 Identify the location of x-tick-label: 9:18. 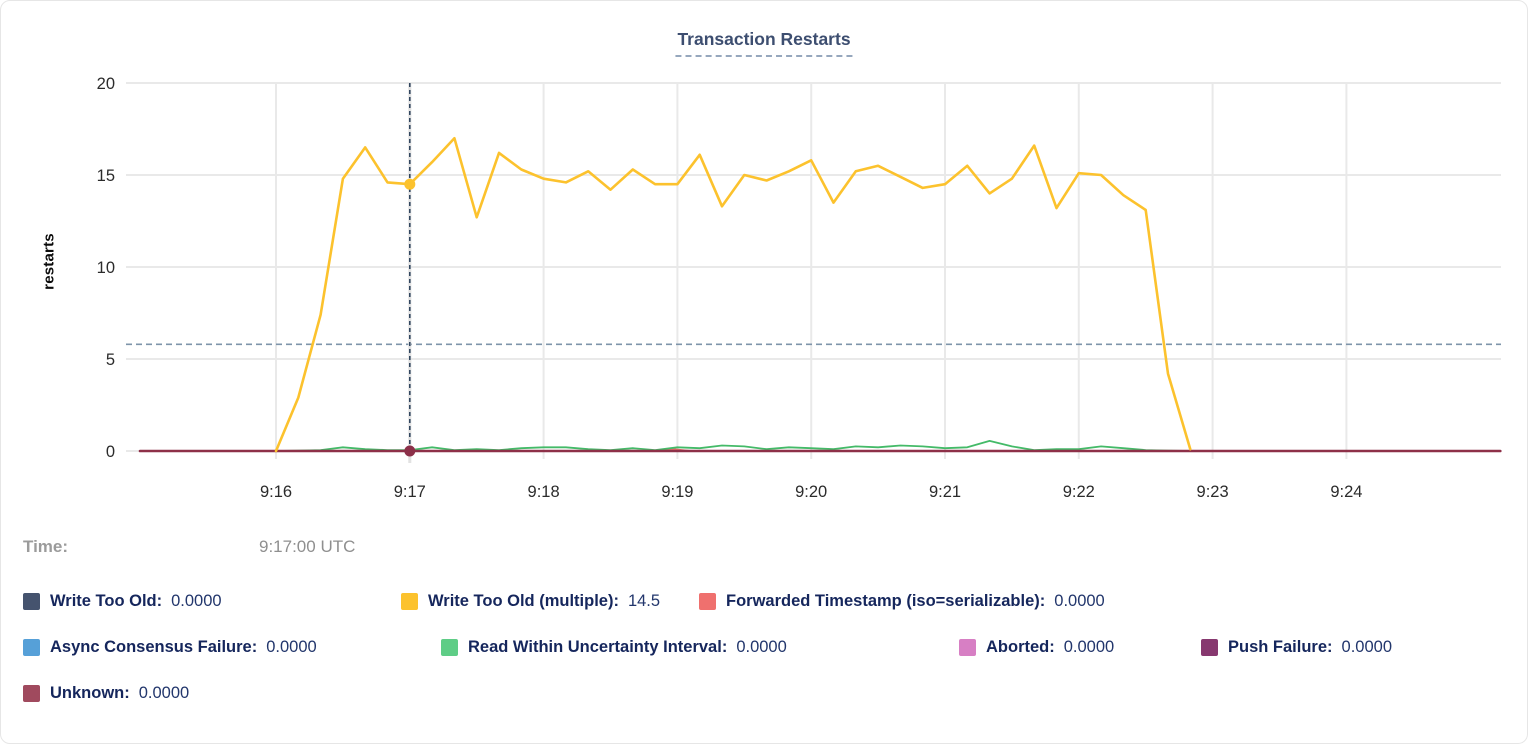
(544, 492).